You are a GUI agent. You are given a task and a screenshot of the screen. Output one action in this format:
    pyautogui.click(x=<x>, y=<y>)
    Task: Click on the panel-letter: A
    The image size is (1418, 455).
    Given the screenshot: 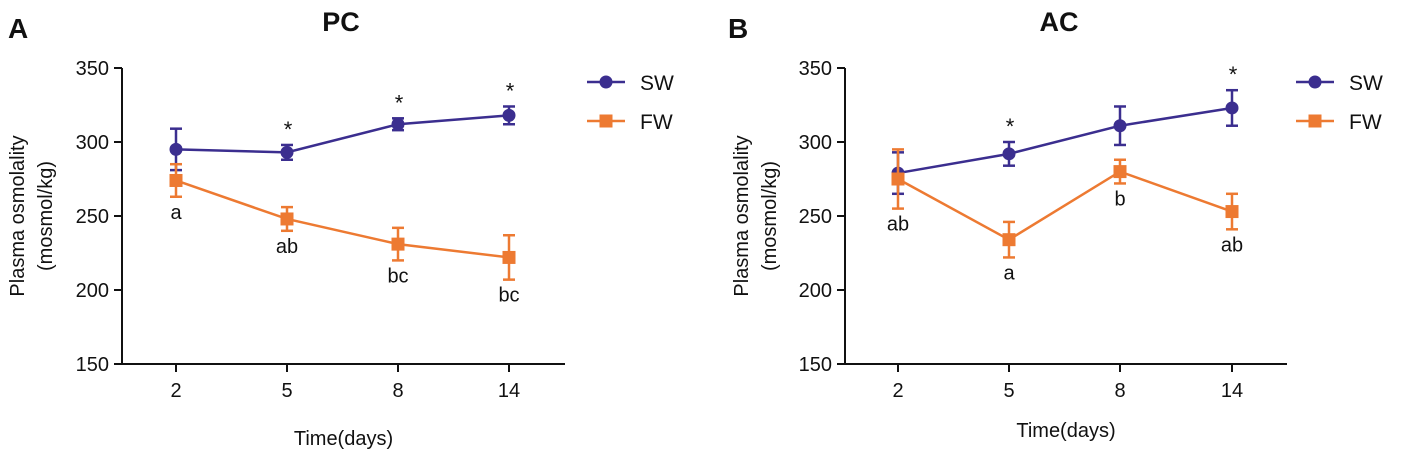 What is the action you would take?
    pyautogui.click(x=18, y=28)
    